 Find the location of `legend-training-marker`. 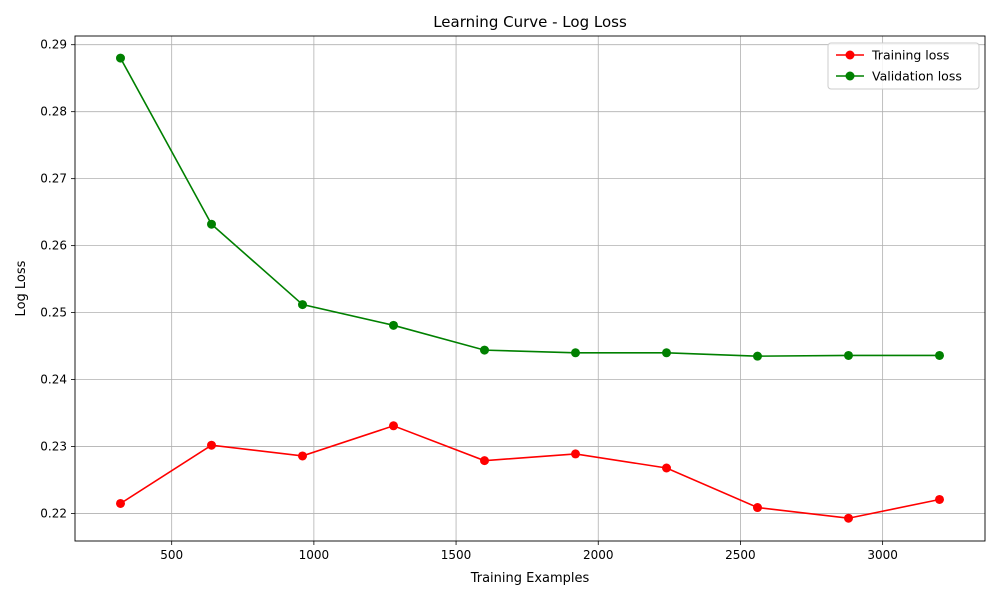

legend-training-marker is located at coordinates (850, 55).